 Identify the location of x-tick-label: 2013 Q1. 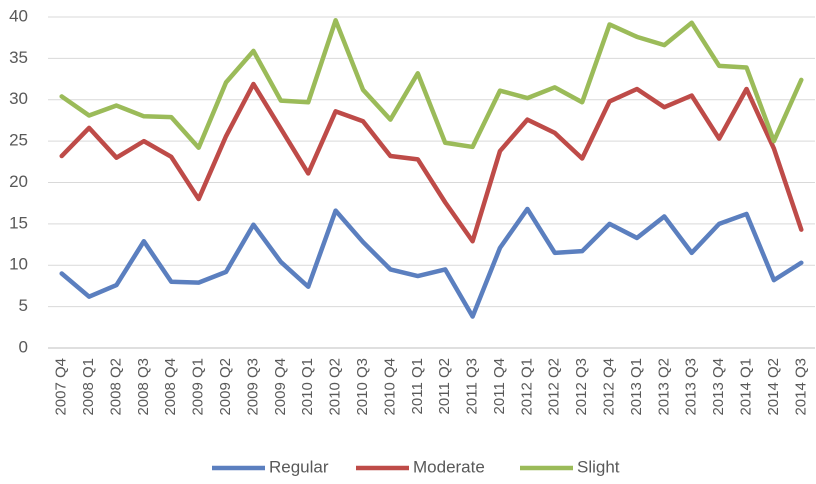
(636, 387).